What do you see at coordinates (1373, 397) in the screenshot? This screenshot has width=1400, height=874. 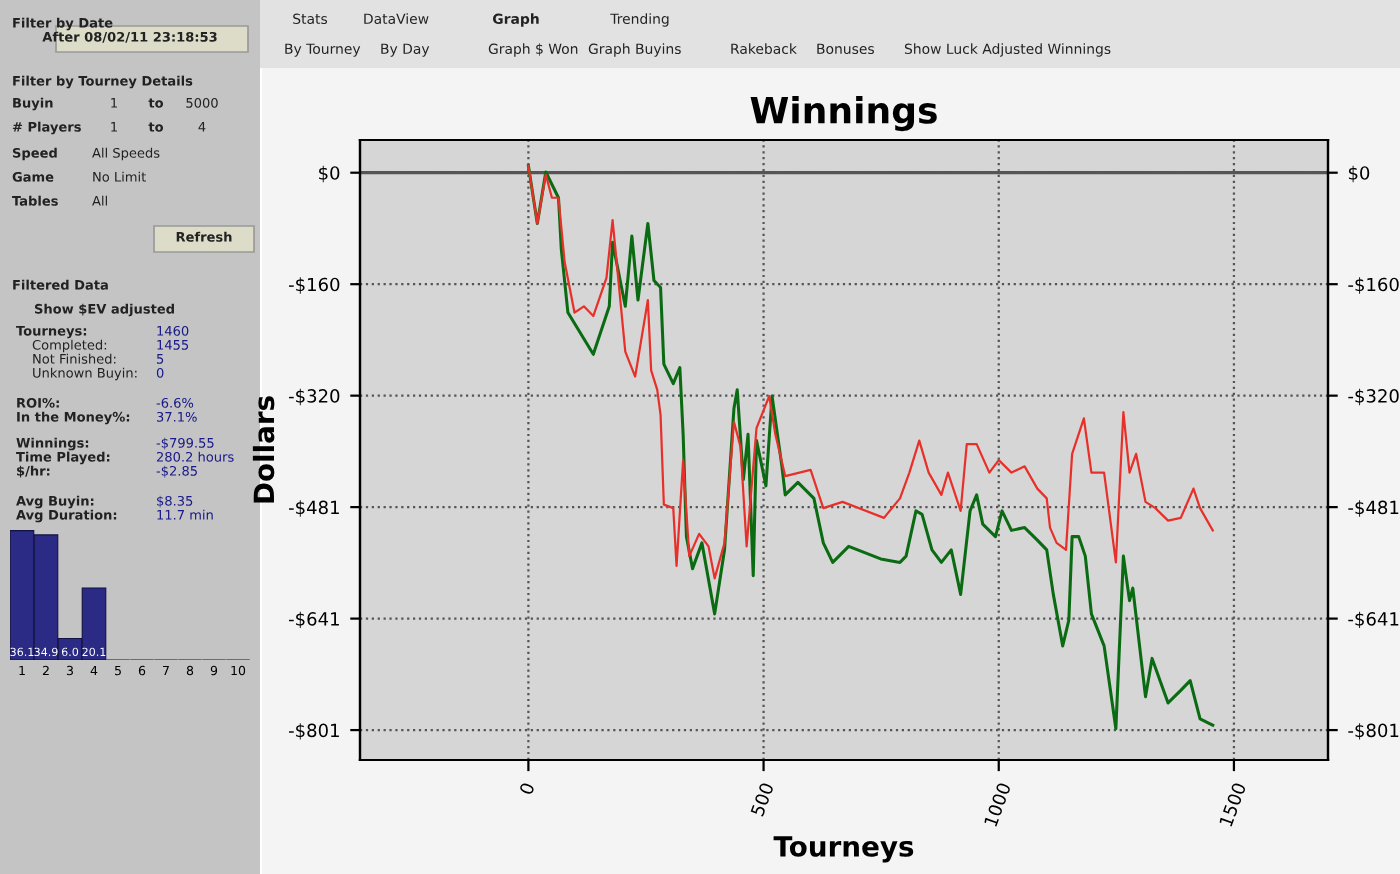 I see `y2-tick-label: -$320` at bounding box center [1373, 397].